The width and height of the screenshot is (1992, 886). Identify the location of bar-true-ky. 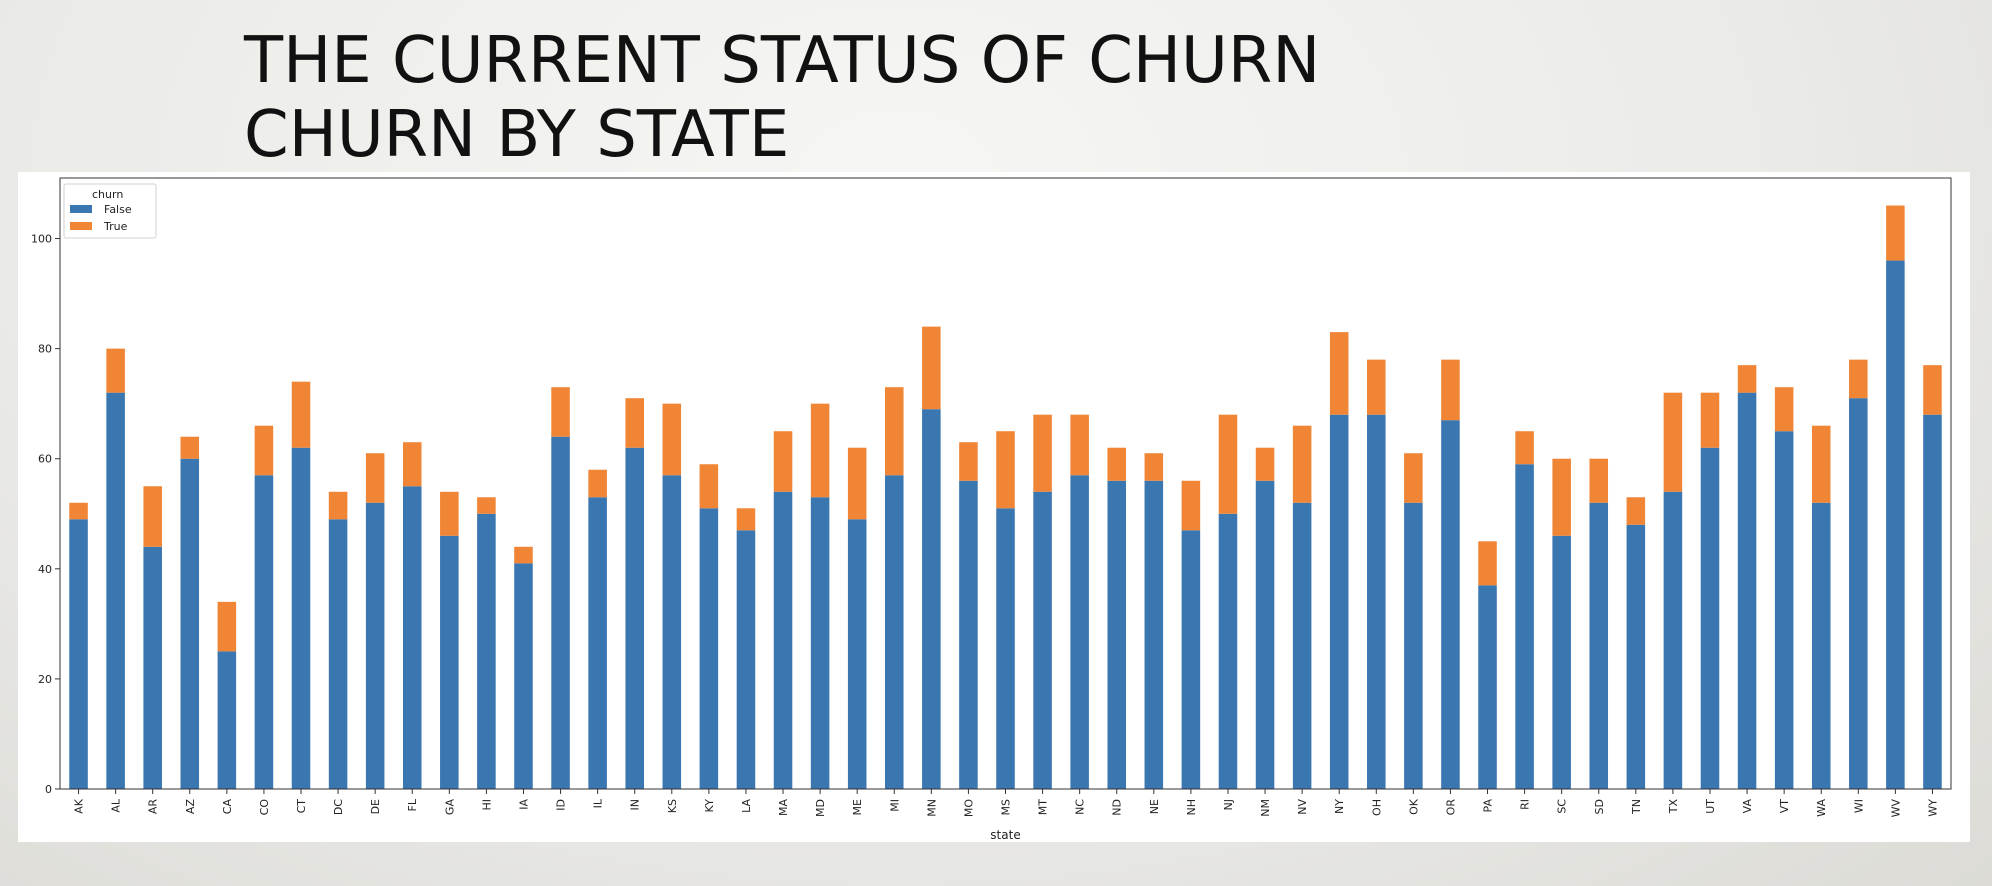
(709, 486).